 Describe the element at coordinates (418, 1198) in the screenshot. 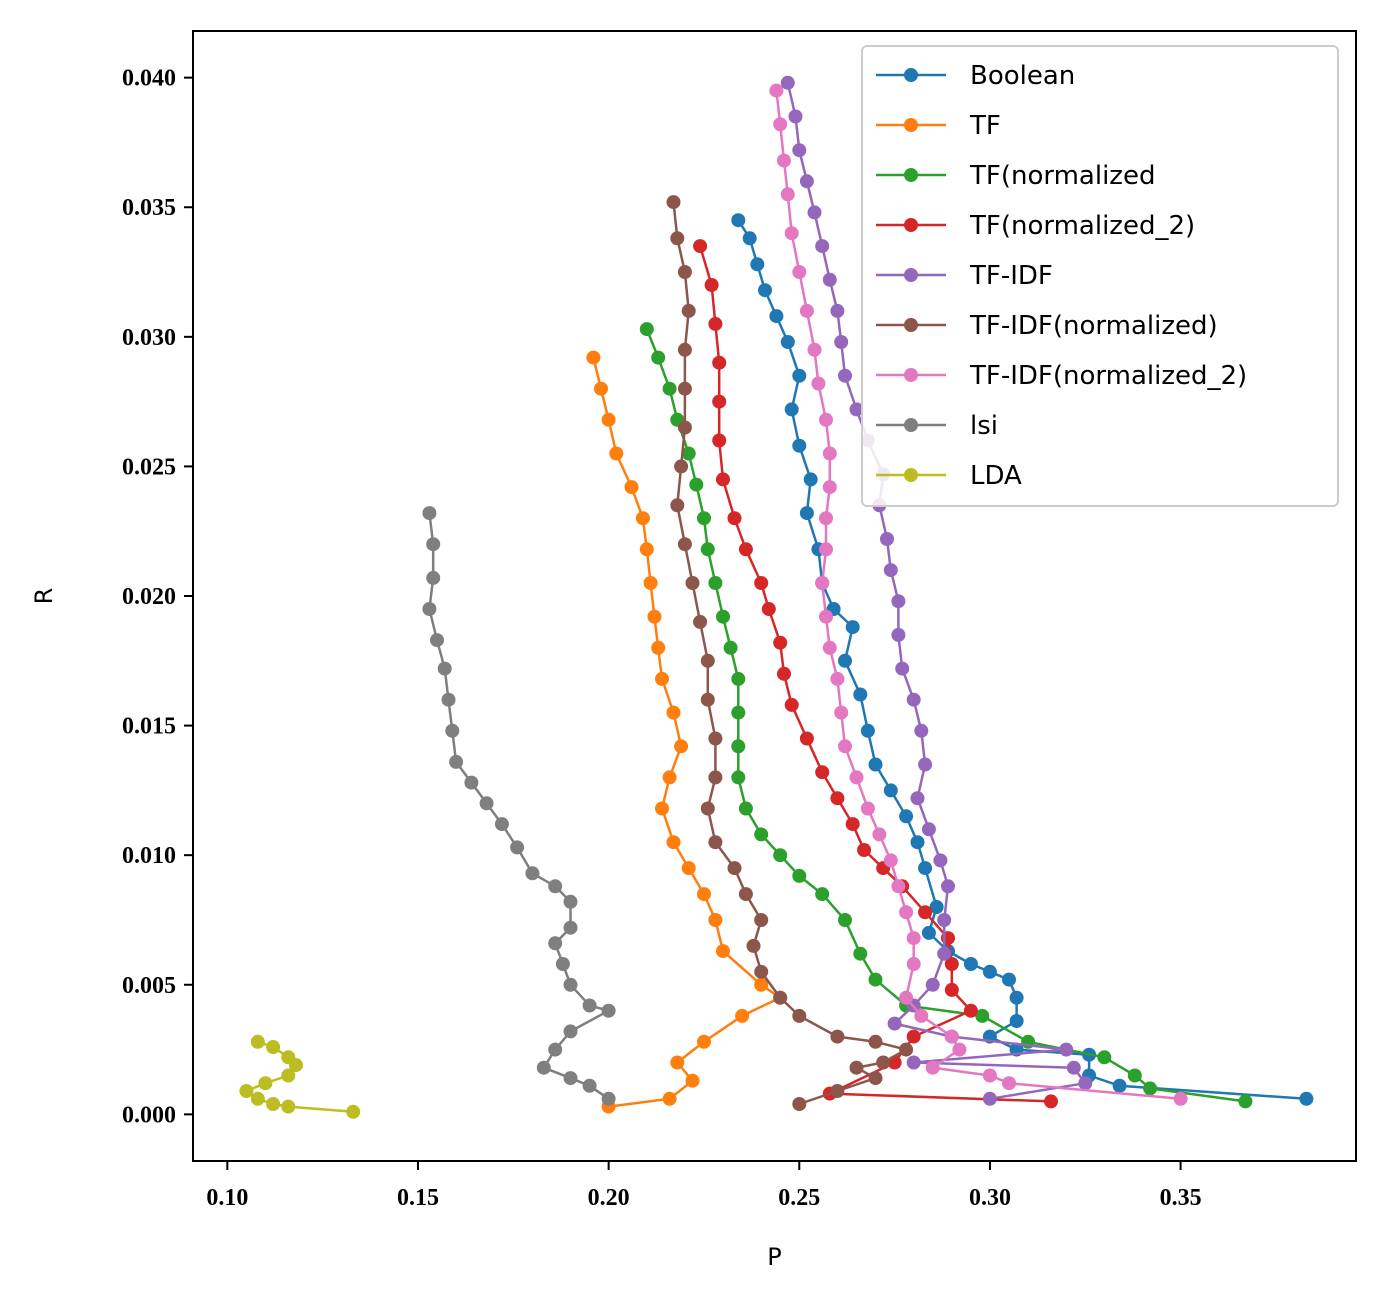

I see `x-tick-label: 0.15` at that location.